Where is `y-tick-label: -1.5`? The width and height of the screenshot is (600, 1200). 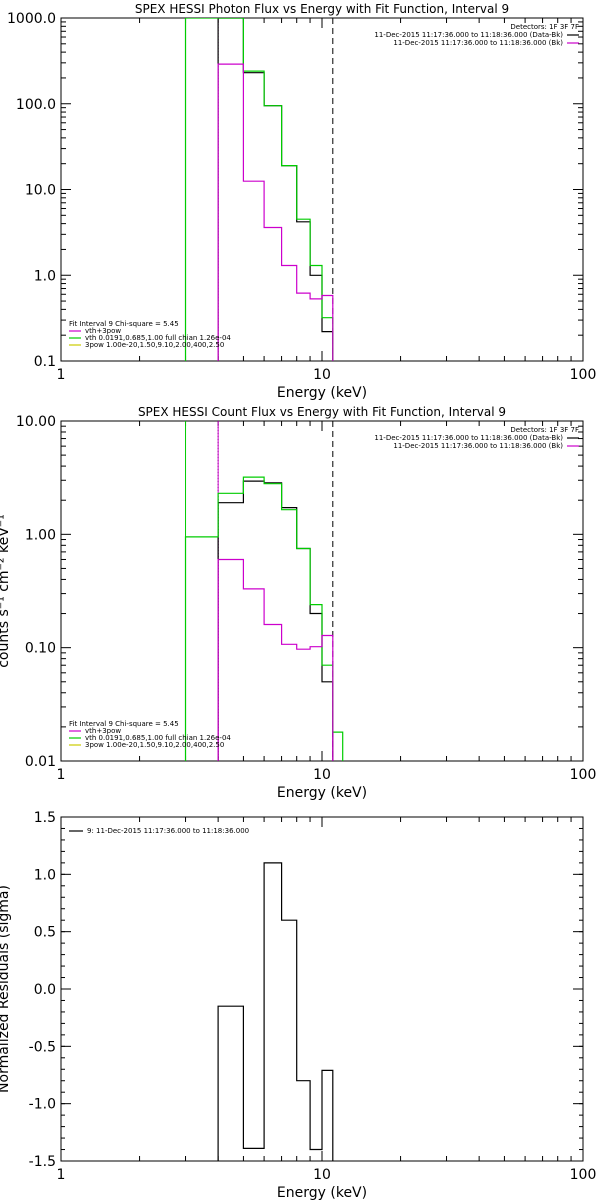 y-tick-label: -1.5 is located at coordinates (42, 1162).